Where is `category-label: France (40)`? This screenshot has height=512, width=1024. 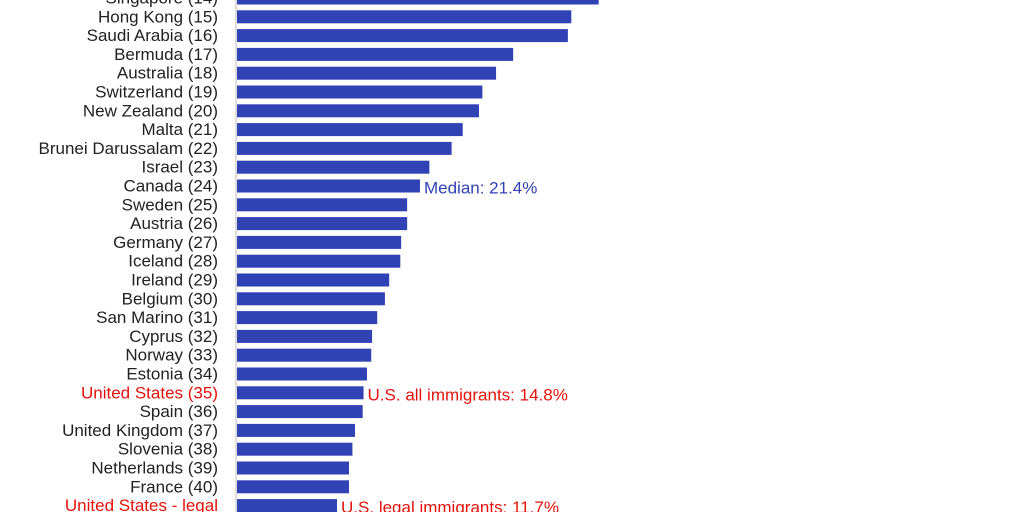 category-label: France (40) is located at coordinates (174, 486).